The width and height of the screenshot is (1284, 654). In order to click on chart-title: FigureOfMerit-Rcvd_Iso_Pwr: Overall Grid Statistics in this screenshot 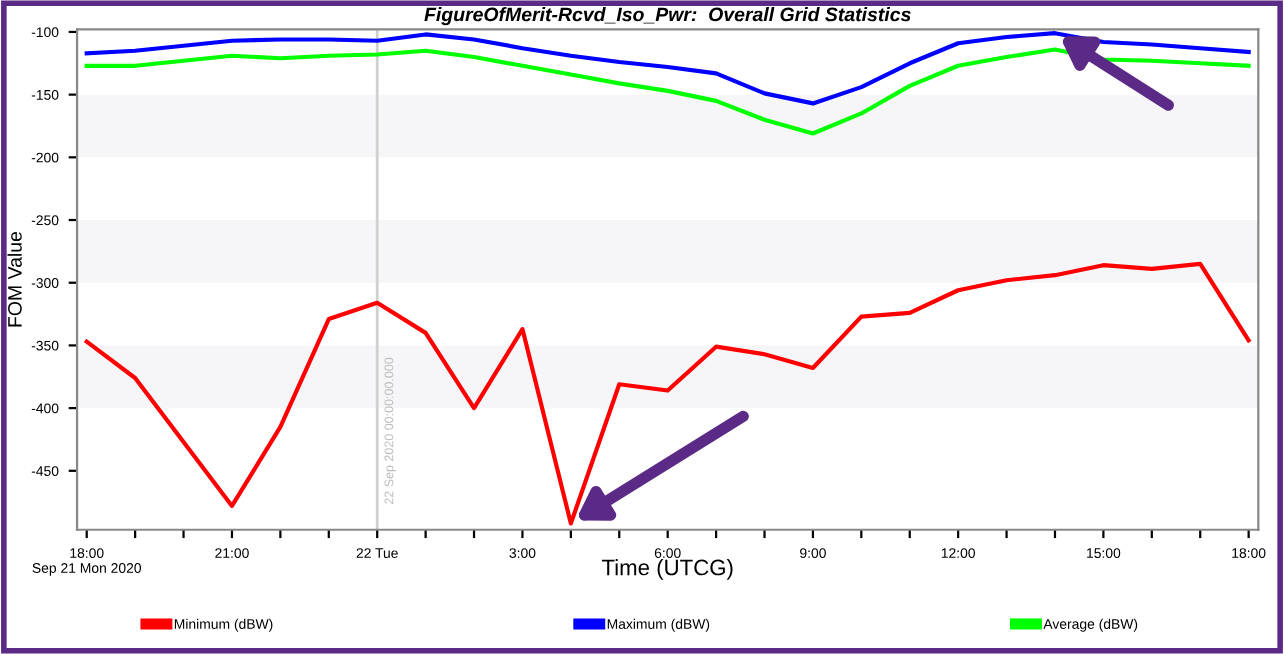, I will do `click(667, 16)`.